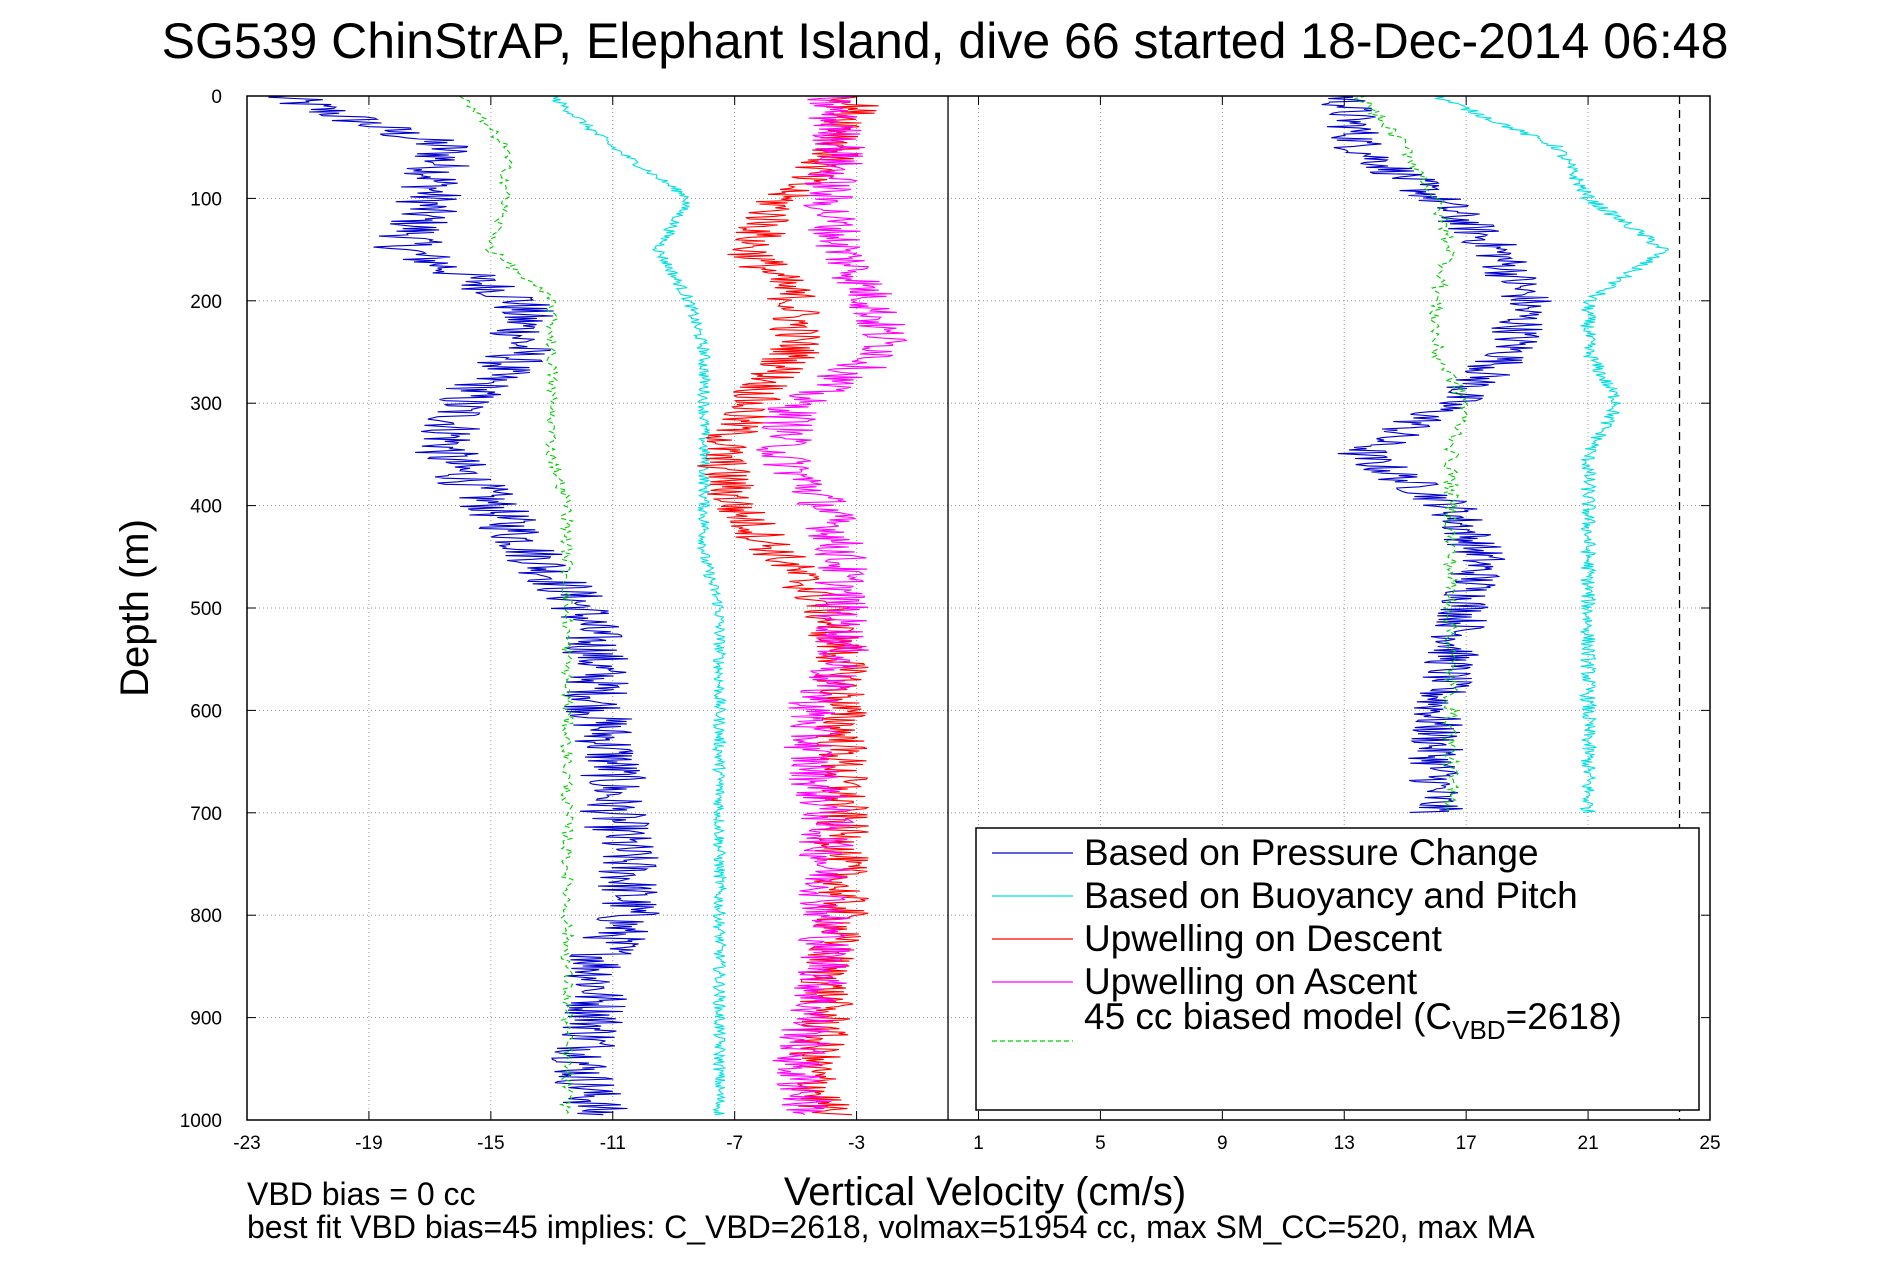 Image resolution: width=1891 pixels, height=1262 pixels. Describe the element at coordinates (1331, 895) in the screenshot. I see `legend-label-2: Based on Buoyancy and Pitch` at that location.